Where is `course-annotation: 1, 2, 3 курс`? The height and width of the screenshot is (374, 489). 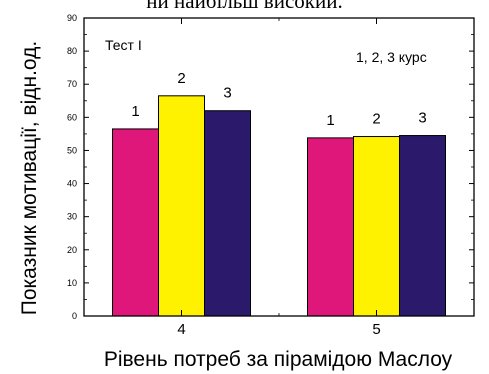 course-annotation: 1, 2, 3 курс is located at coordinates (391, 57).